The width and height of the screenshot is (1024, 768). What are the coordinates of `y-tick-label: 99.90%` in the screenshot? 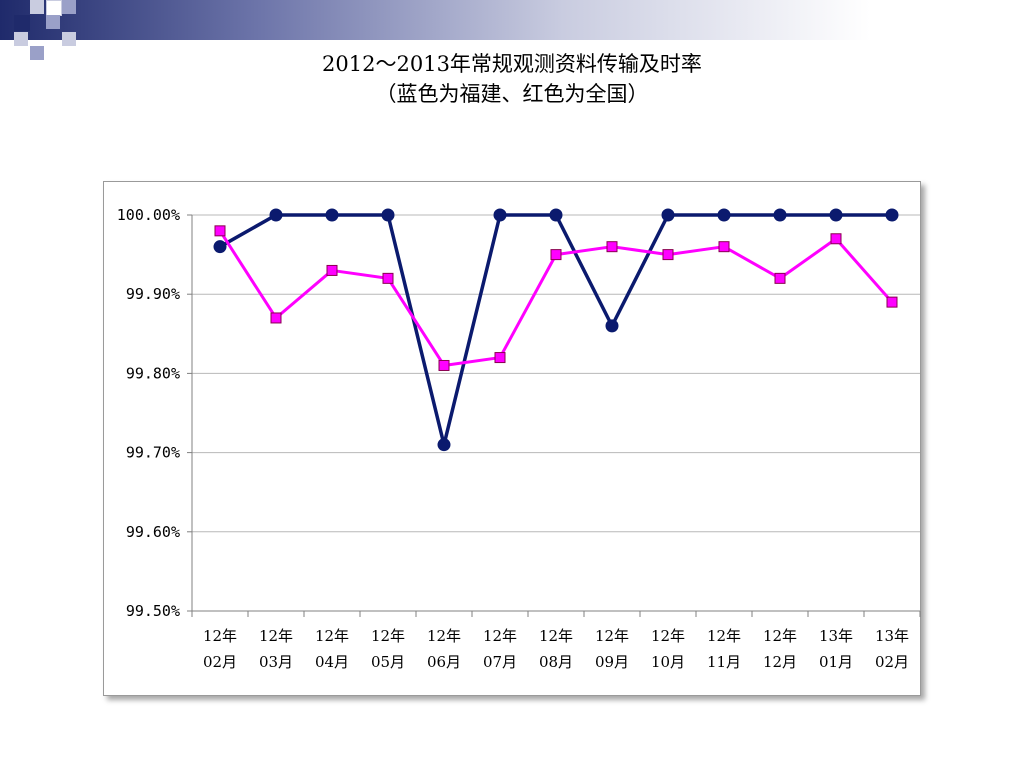 It's located at (153, 294).